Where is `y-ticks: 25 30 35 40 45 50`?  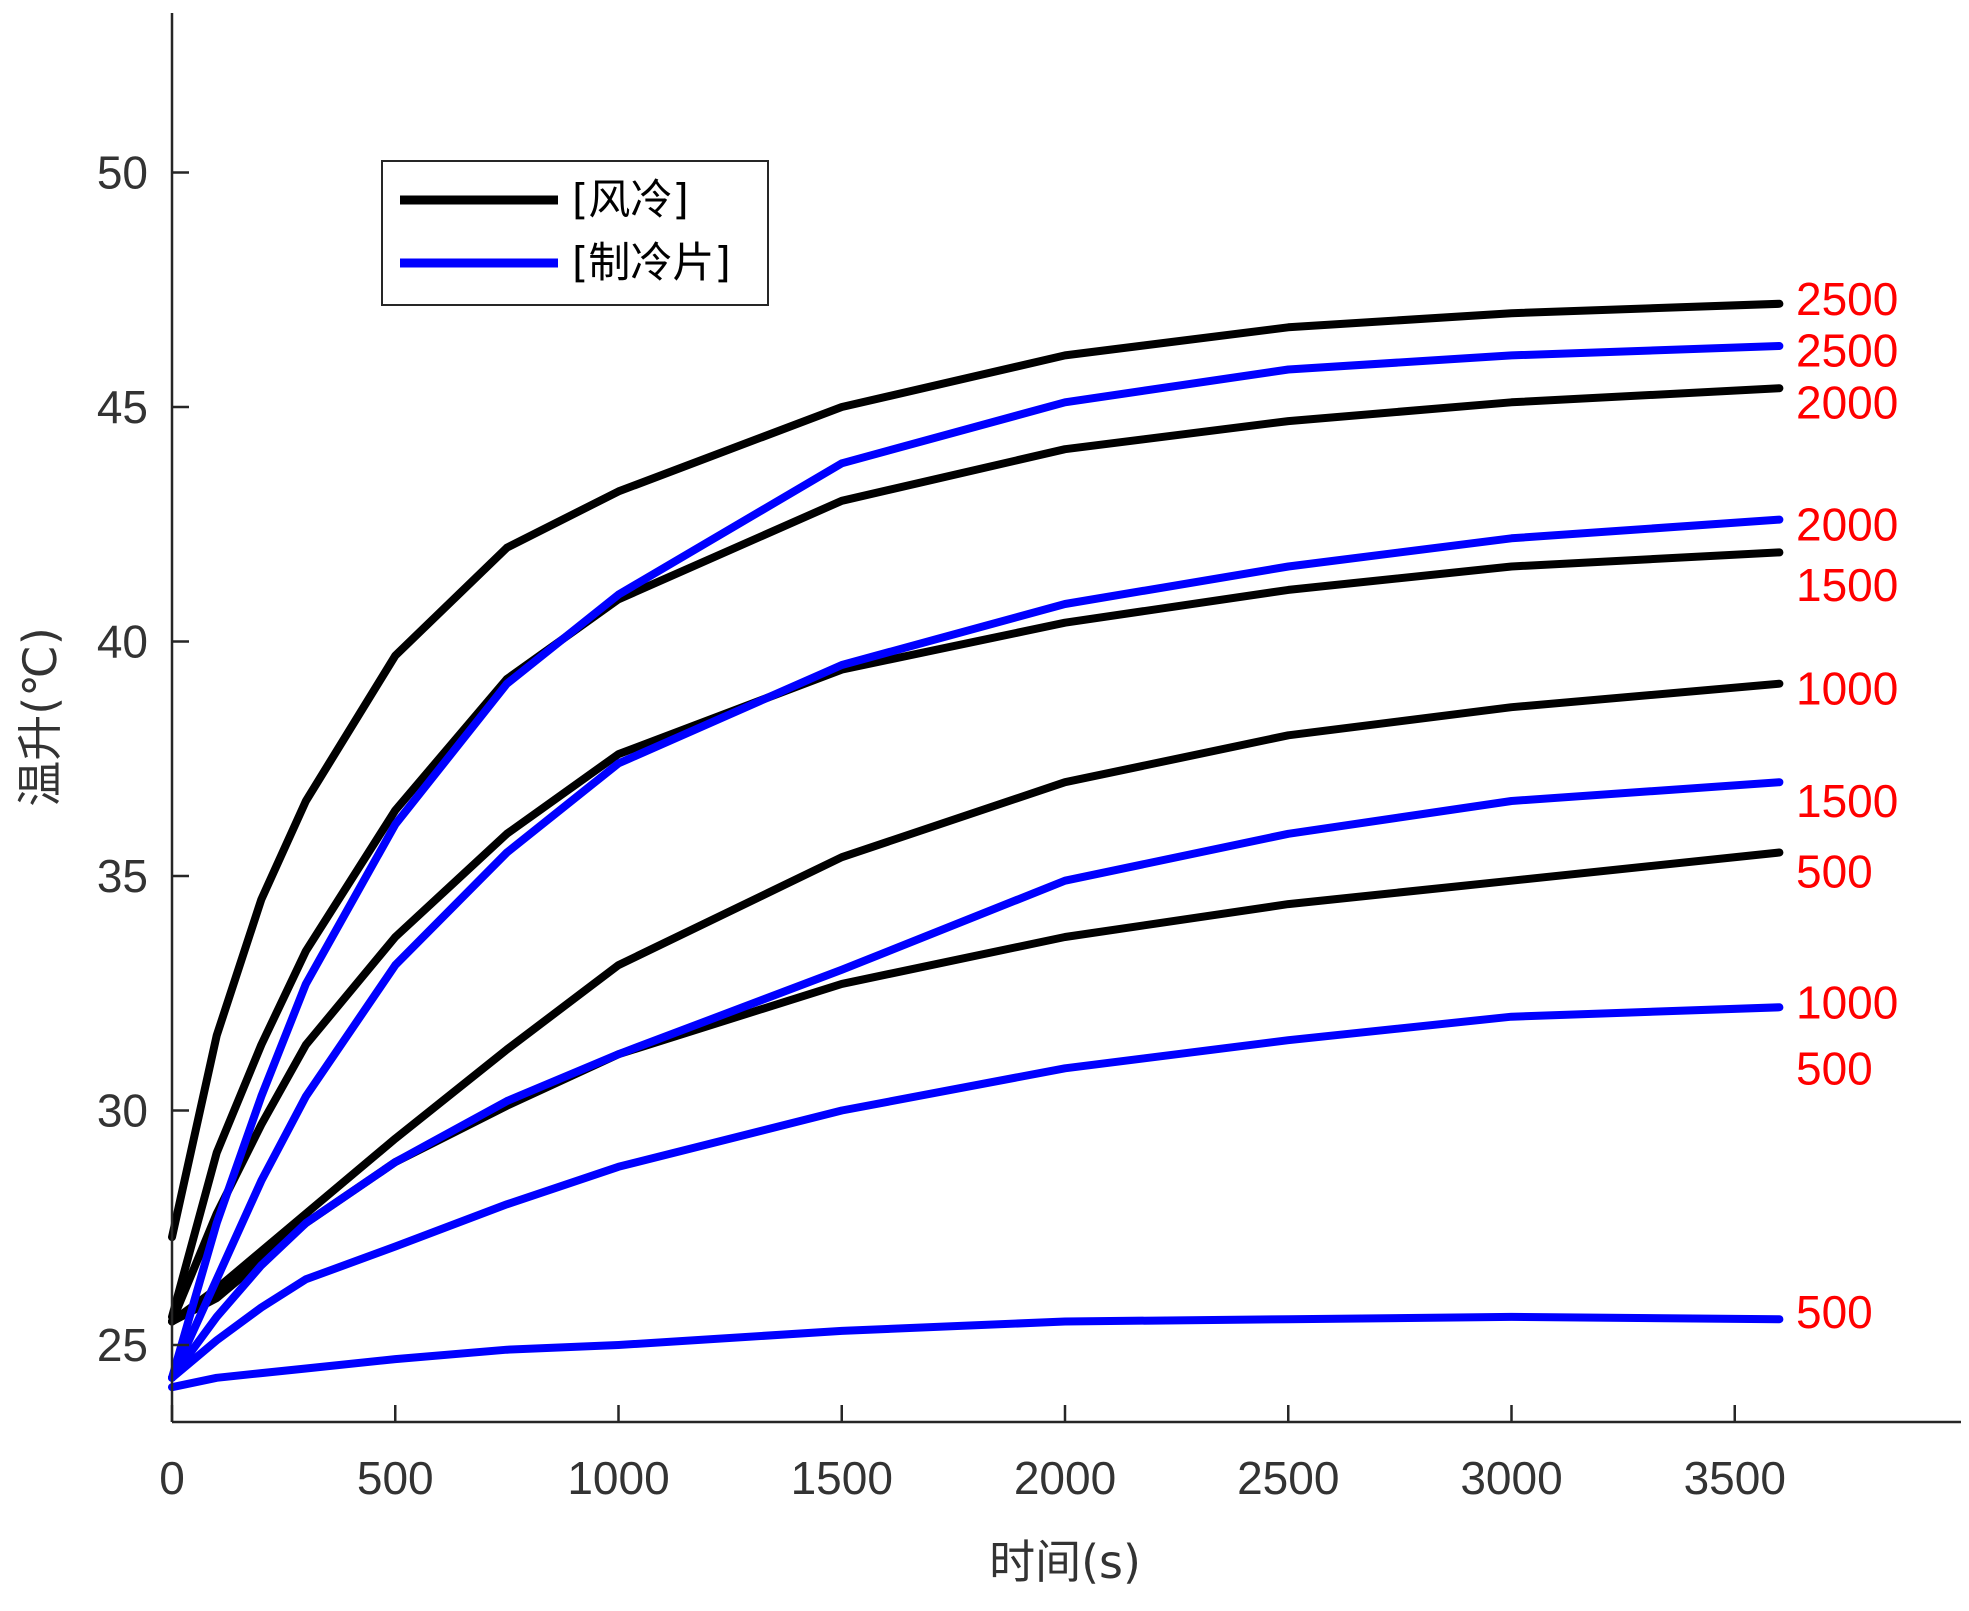 y-ticks: 25 30 35 40 45 50 is located at coordinates (143, 759).